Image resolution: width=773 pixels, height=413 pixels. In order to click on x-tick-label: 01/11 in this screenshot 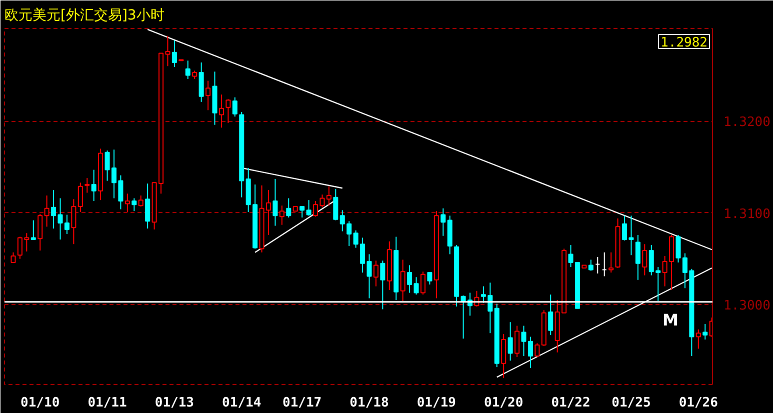, I will do `click(108, 403)`.